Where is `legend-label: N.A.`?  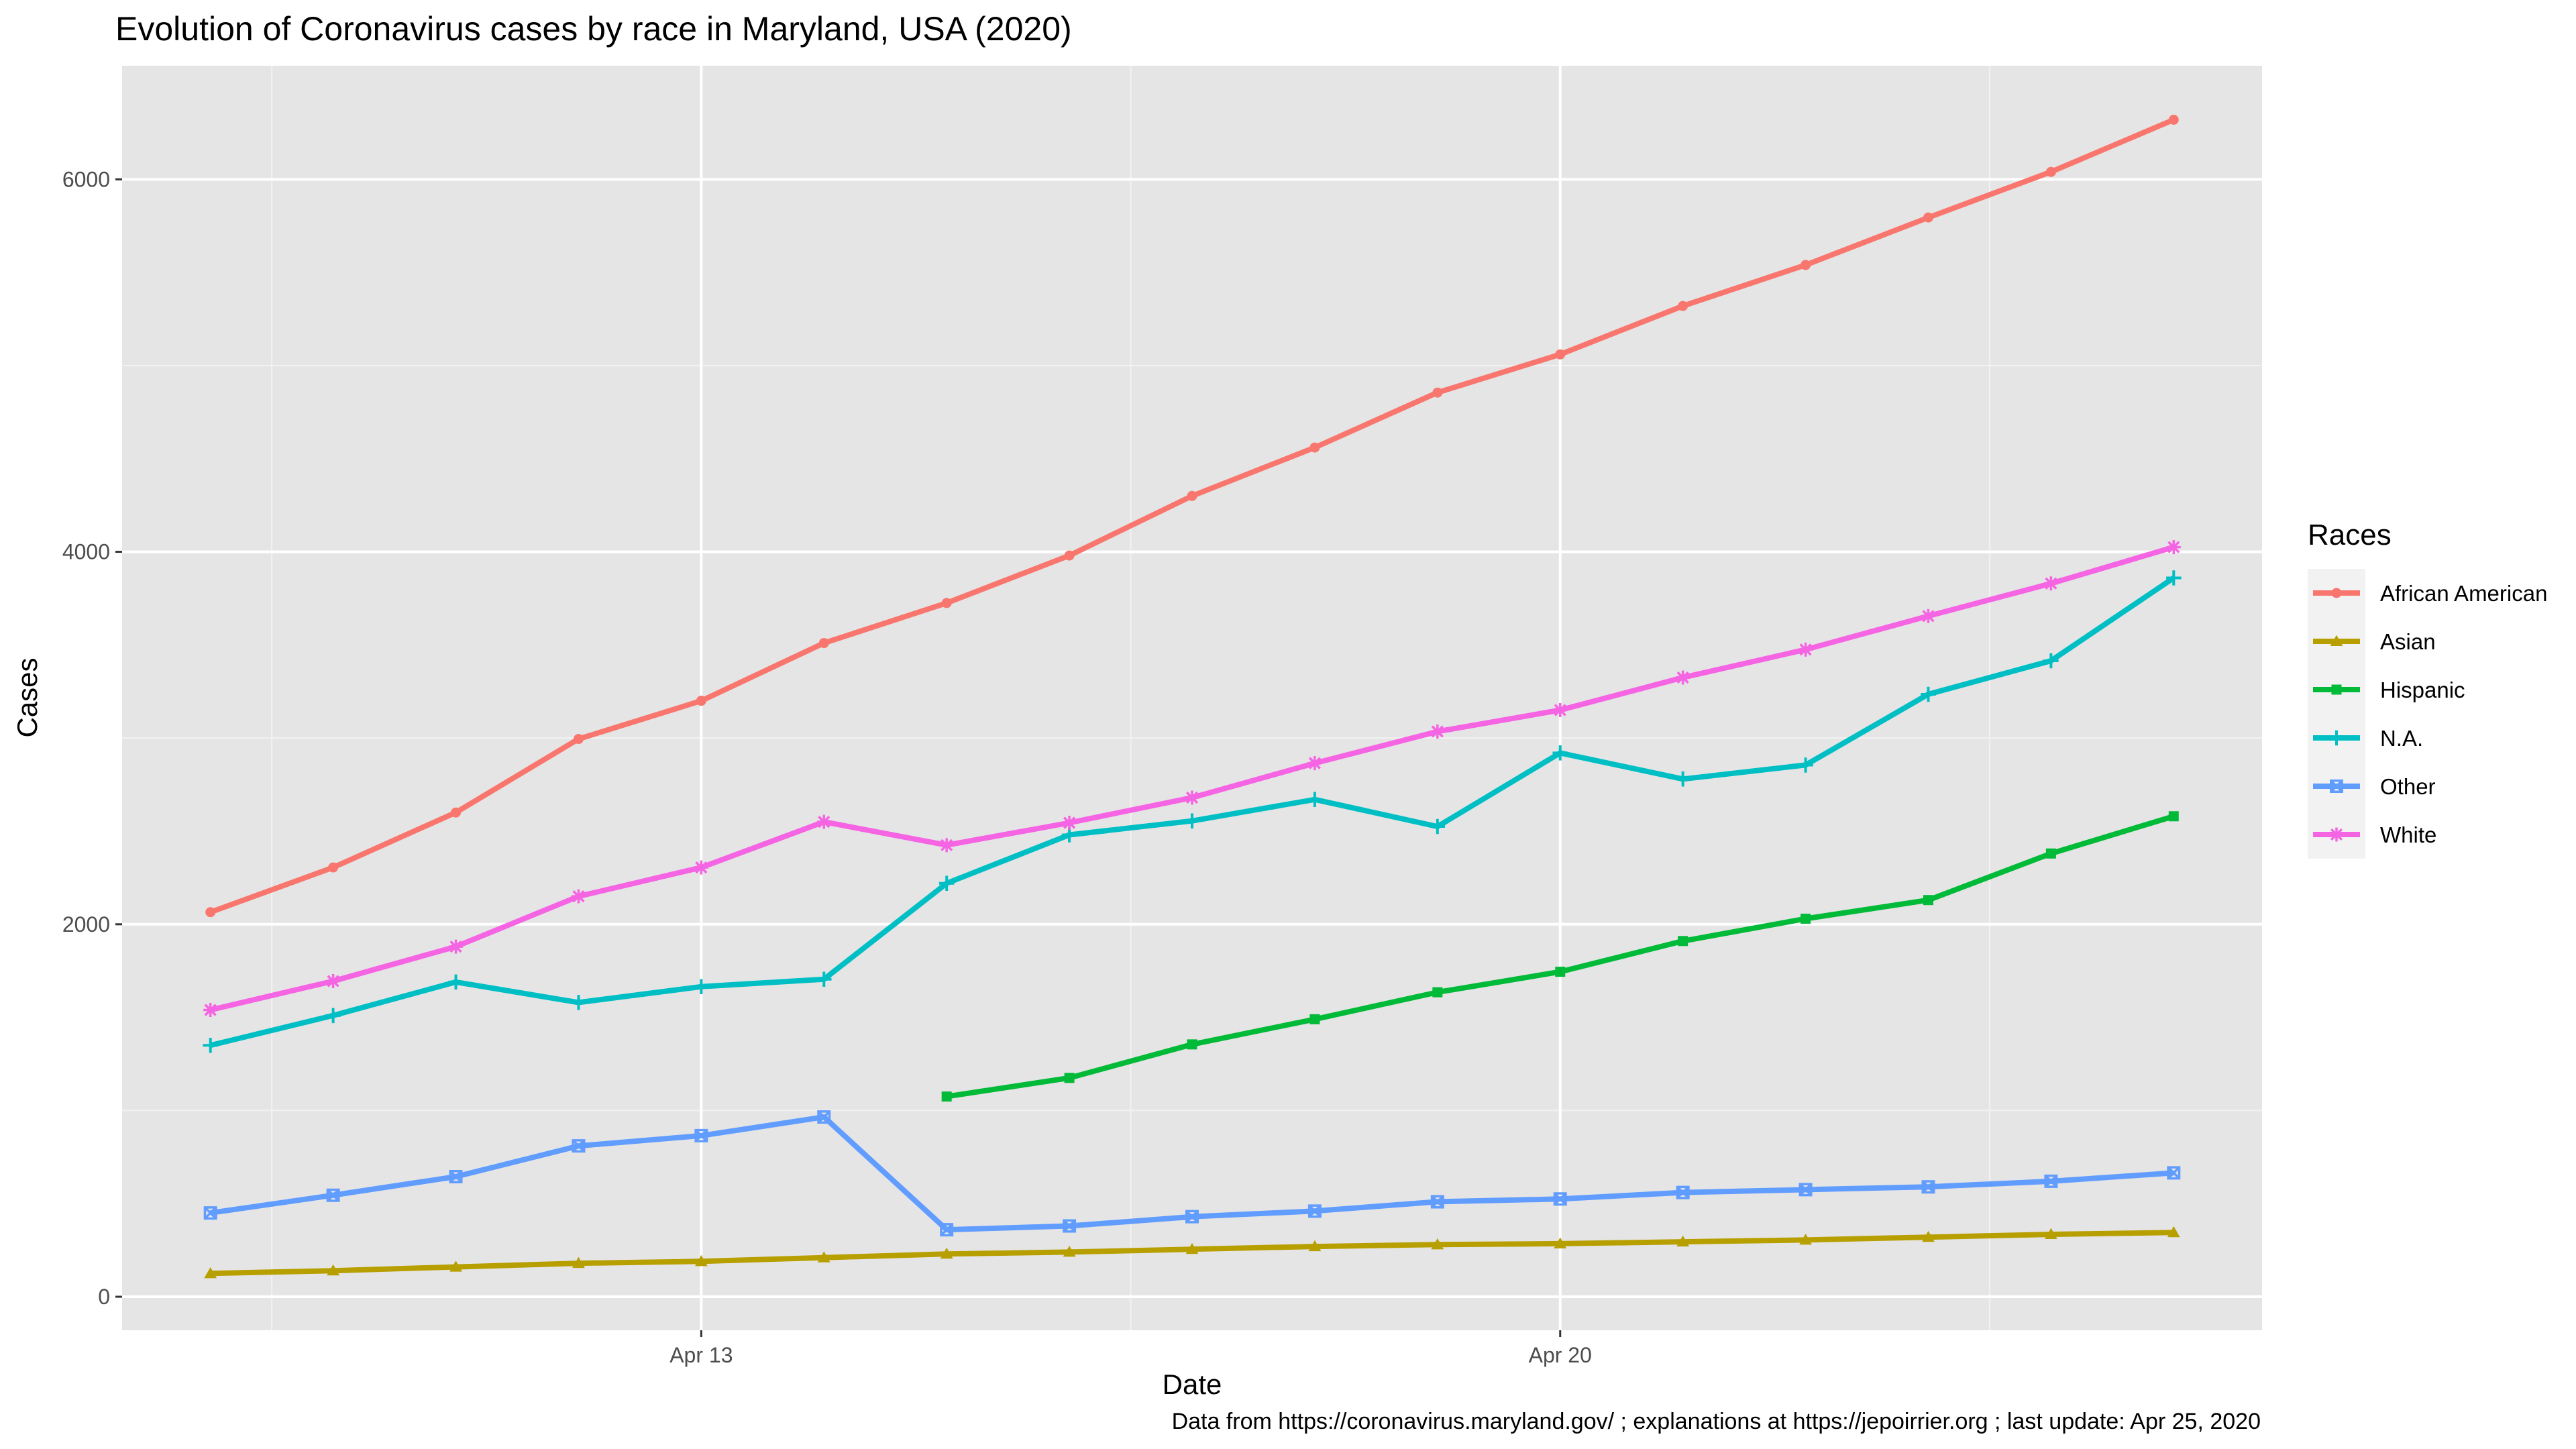 legend-label: N.A. is located at coordinates (2401, 738).